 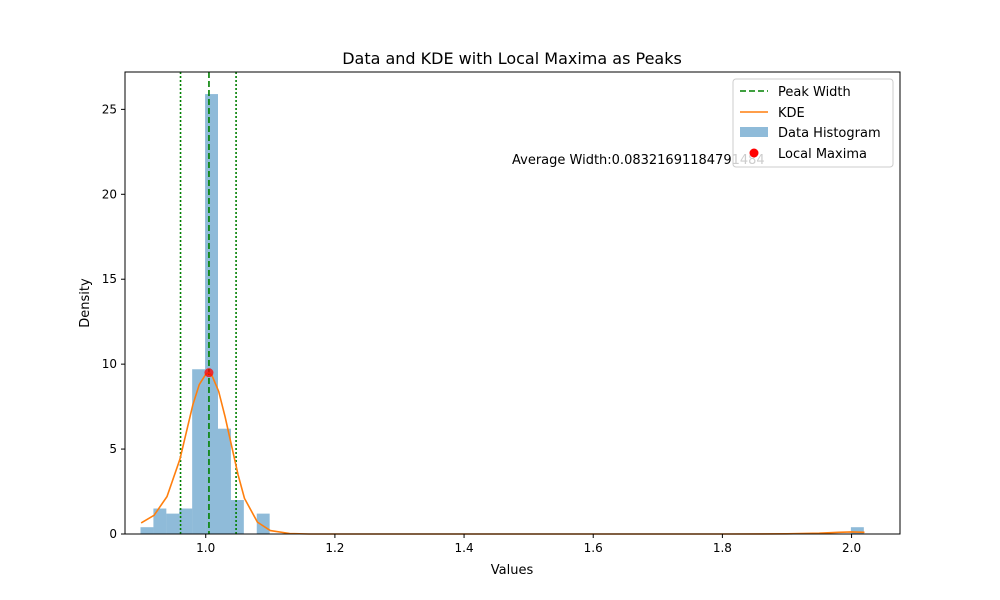 I want to click on y-tick-label-0: 0, so click(x=113, y=534).